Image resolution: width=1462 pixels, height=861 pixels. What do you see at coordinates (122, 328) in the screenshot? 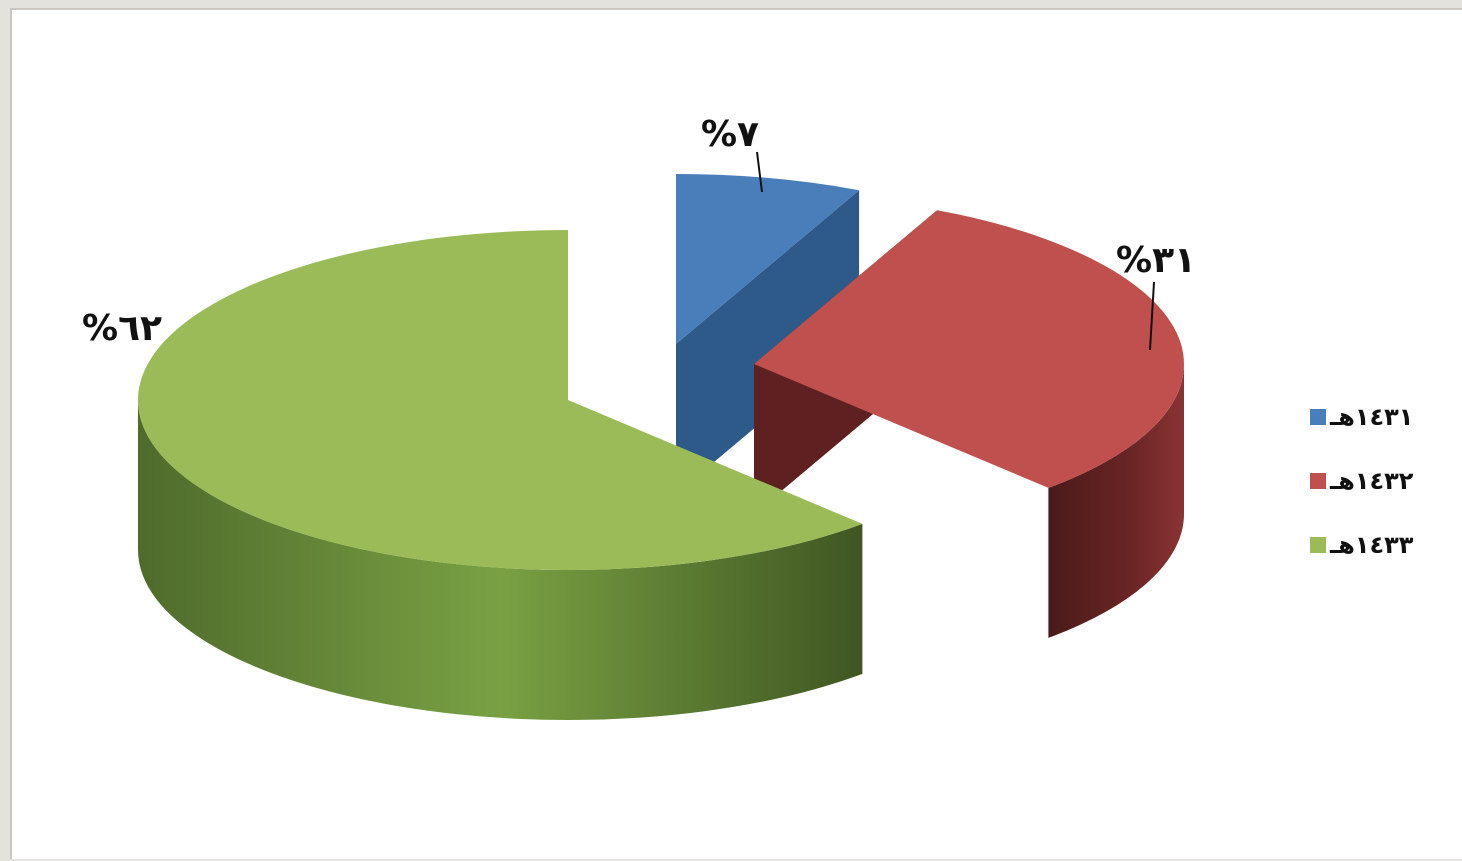
I see `slice-label-1433: %٦٢` at bounding box center [122, 328].